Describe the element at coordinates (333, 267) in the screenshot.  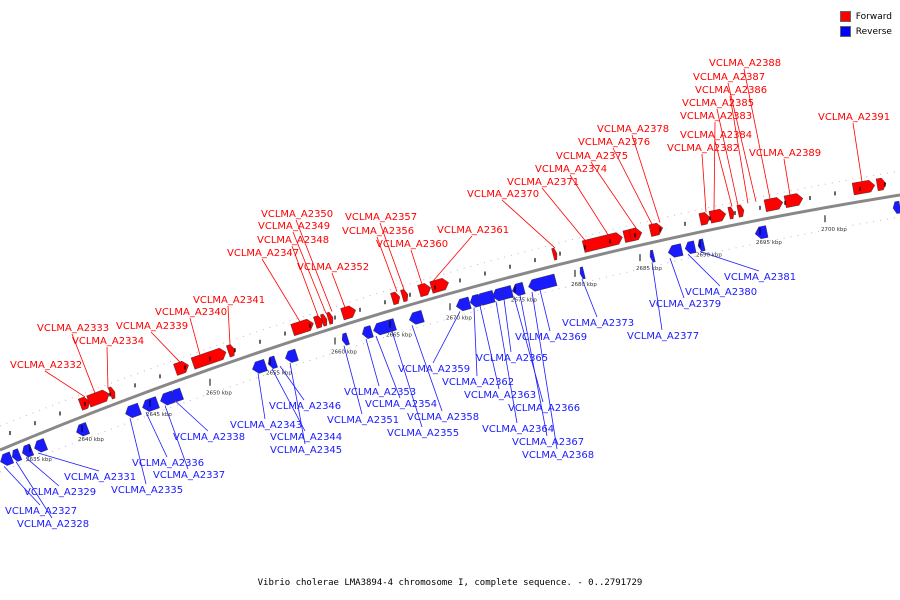
I see `forward-gene-label: VCLMA_A2352` at that location.